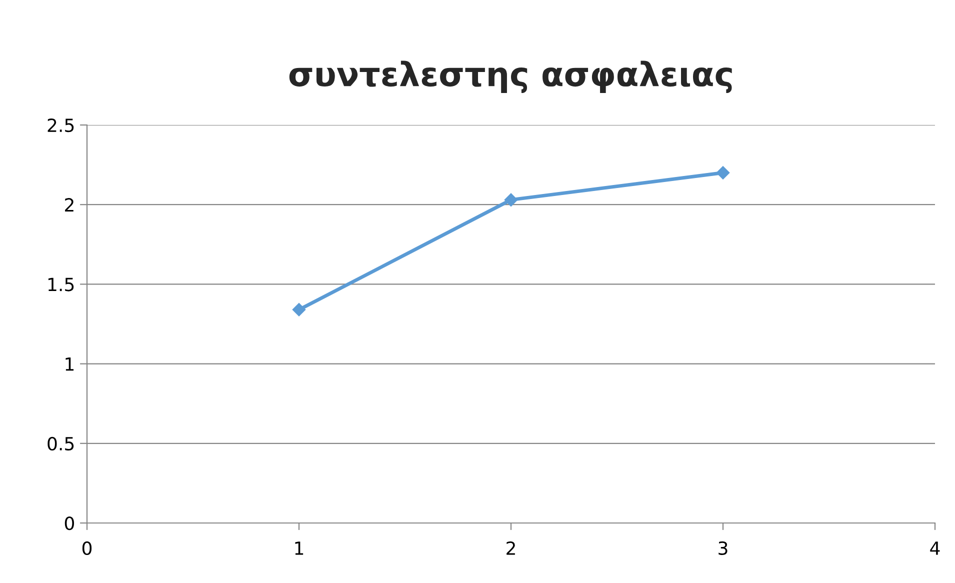  What do you see at coordinates (61, 125) in the screenshot?
I see `y-tick-label: 2.5` at bounding box center [61, 125].